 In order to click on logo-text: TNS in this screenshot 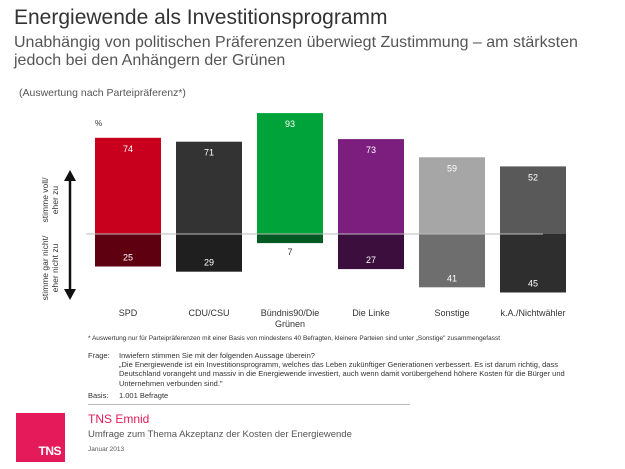, I will do `click(50, 451)`.